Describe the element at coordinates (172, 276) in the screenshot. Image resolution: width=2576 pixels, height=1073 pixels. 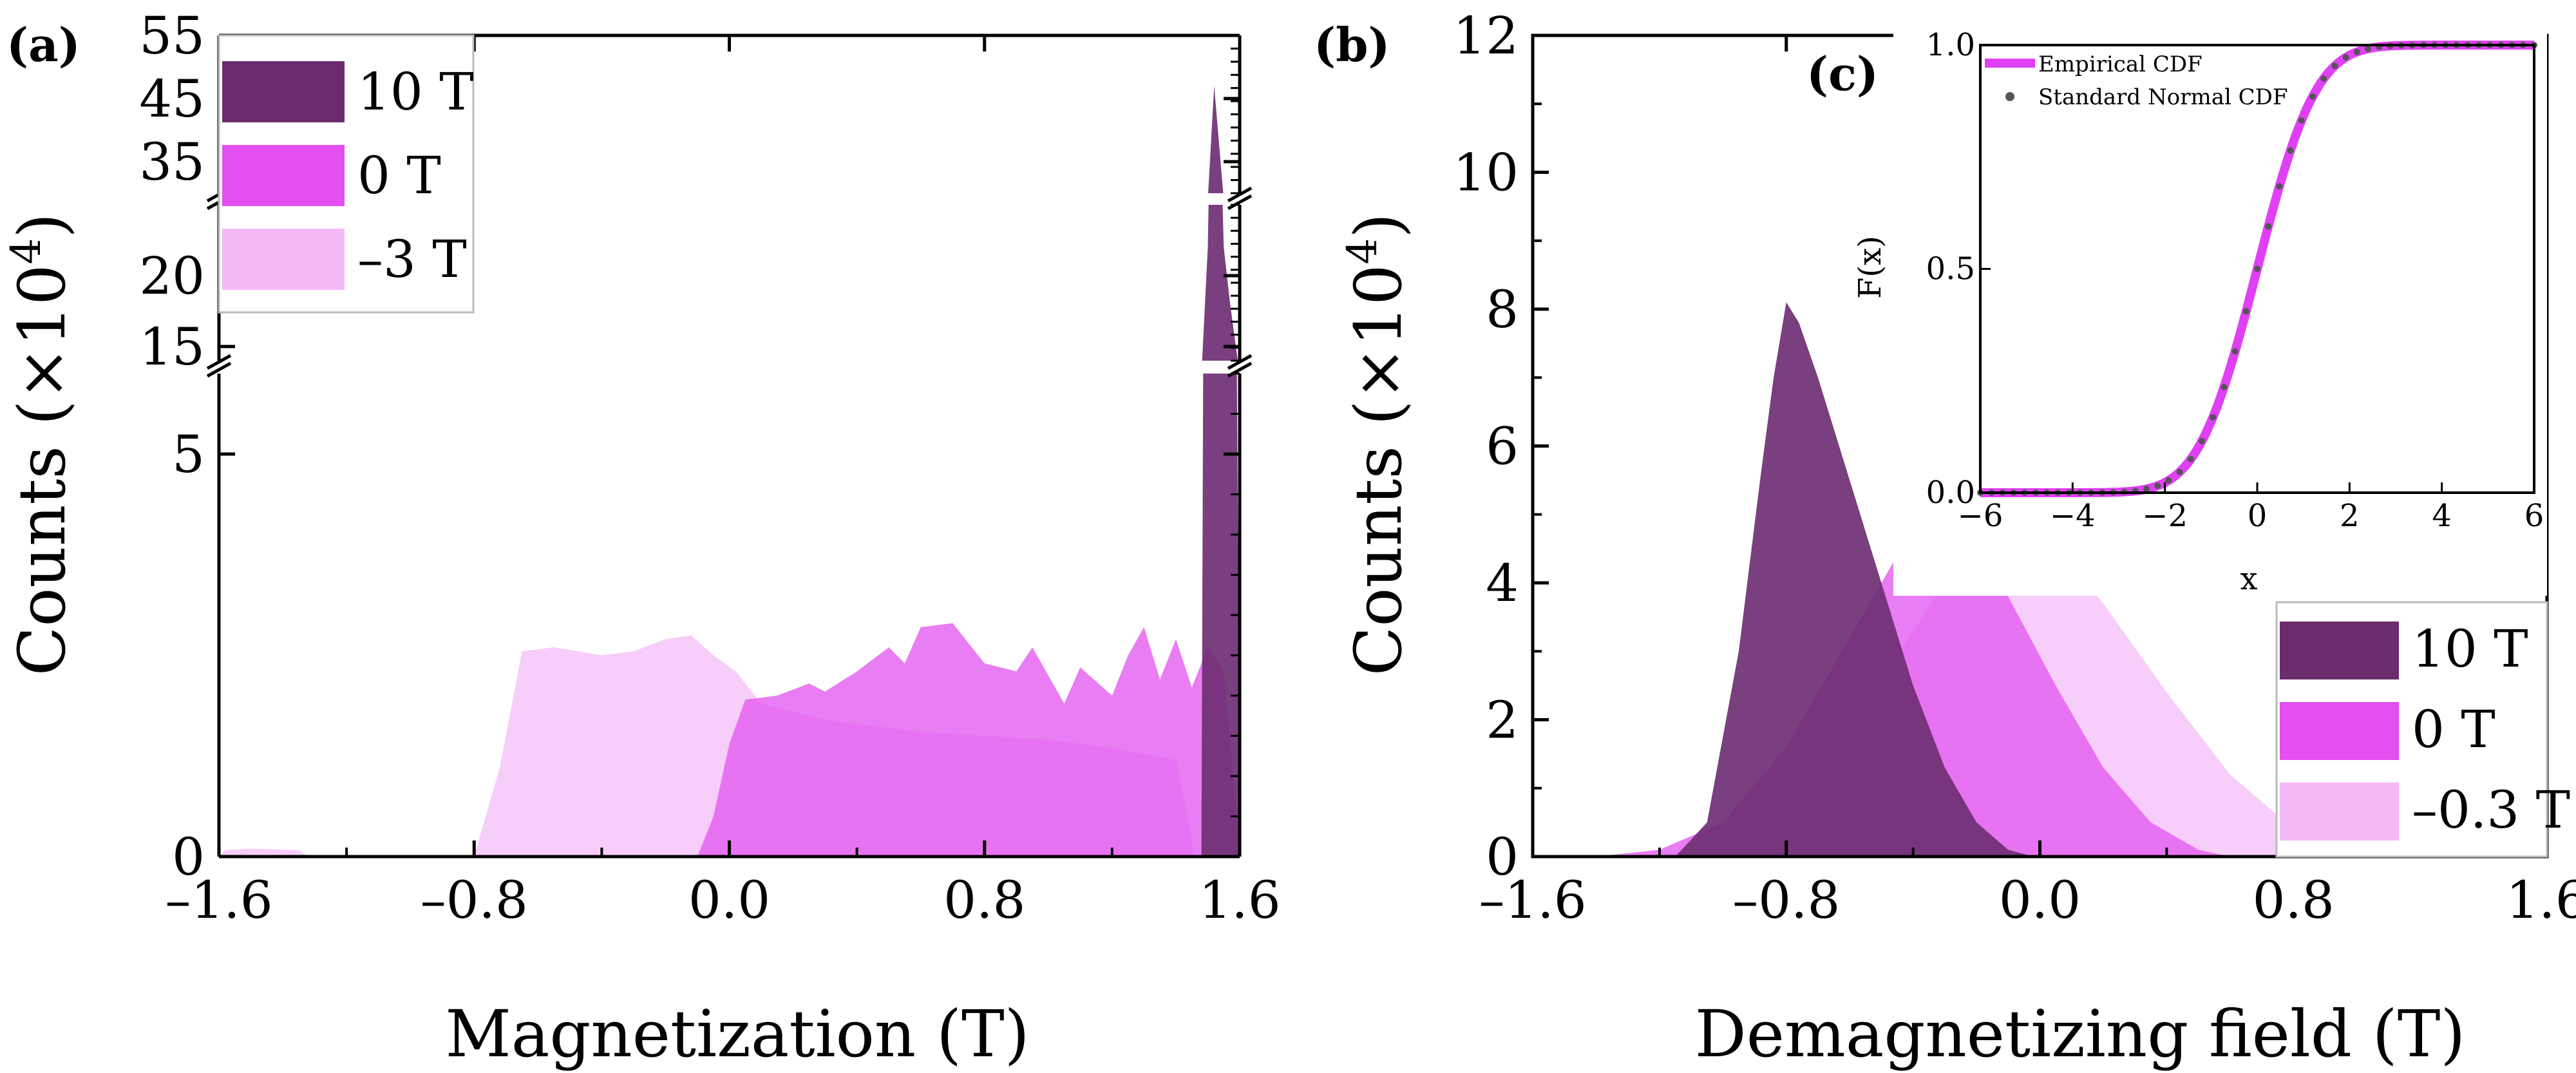
I see `y-tick-label: 20` at that location.